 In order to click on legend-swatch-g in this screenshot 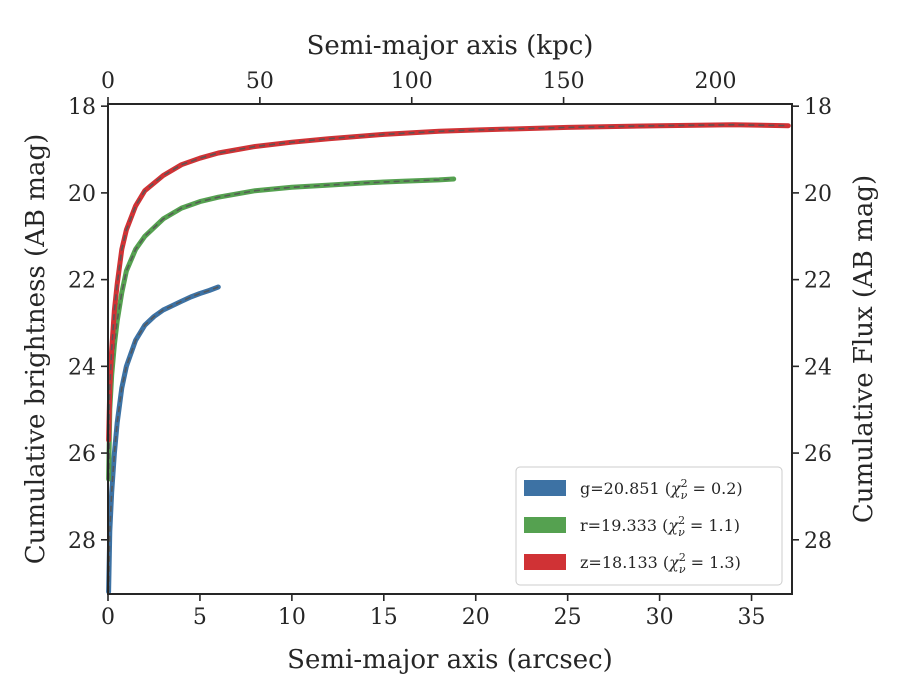, I will do `click(545, 488)`.